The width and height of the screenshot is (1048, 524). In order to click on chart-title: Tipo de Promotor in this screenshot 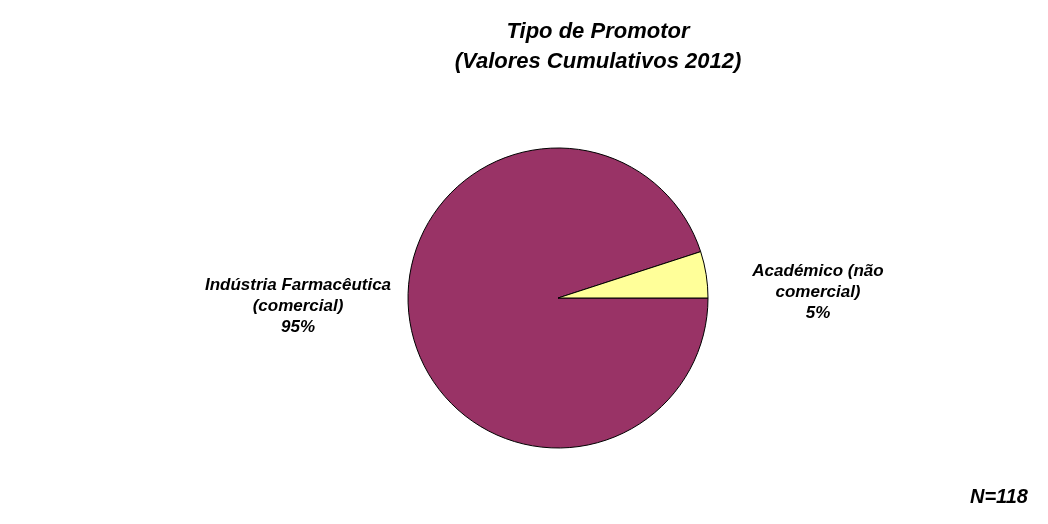, I will do `click(598, 30)`.